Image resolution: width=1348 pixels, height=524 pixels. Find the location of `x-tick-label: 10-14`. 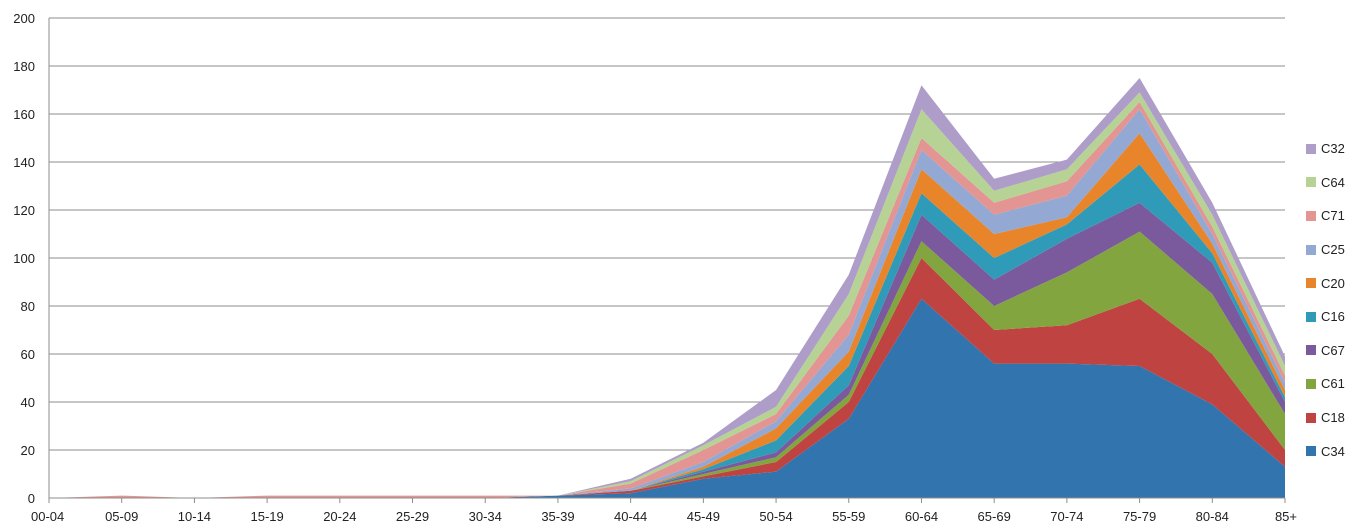

x-tick-label: 10-14 is located at coordinates (194, 516).